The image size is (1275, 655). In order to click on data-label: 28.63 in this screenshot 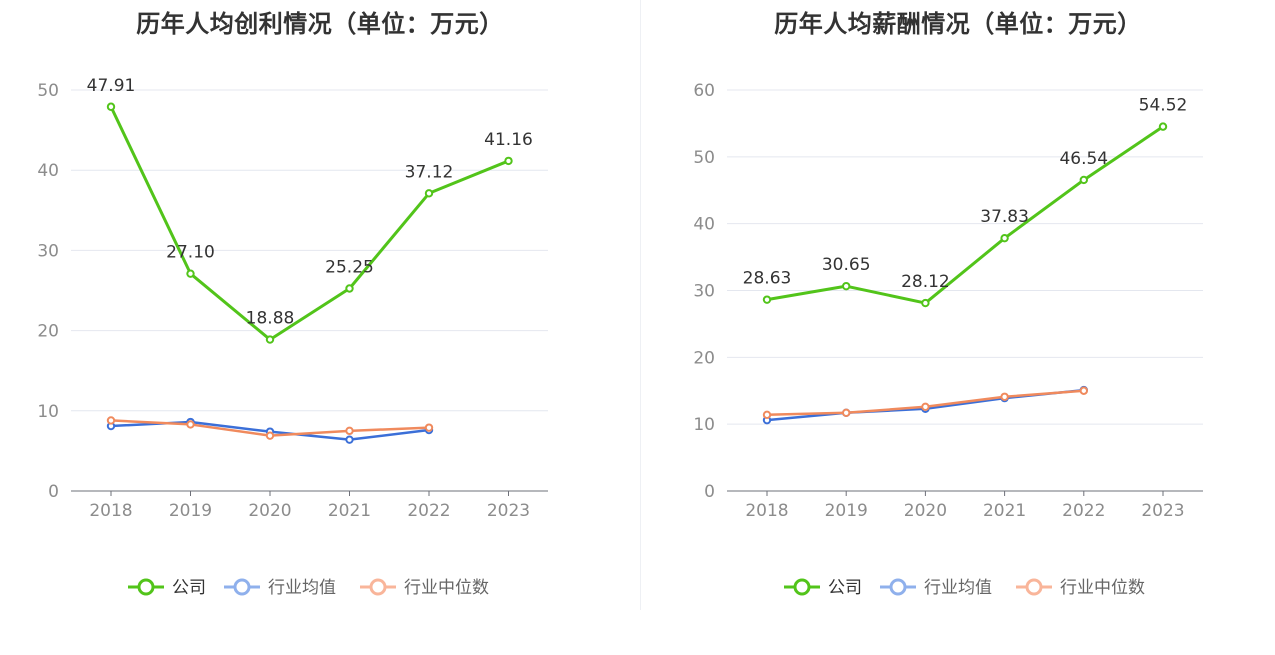, I will do `click(767, 279)`.